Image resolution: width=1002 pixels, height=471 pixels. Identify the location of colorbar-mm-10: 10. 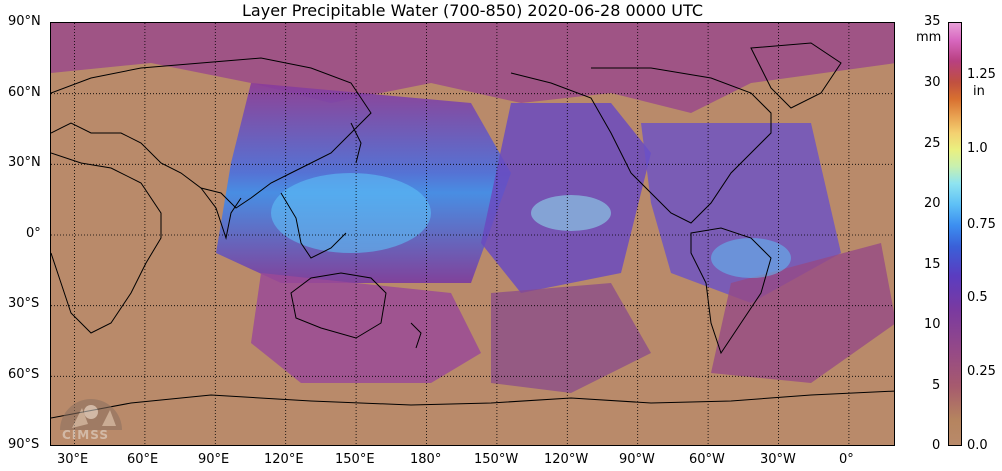
(932, 324).